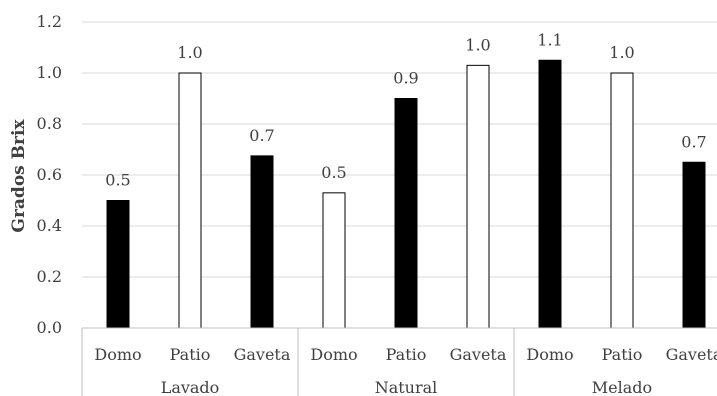 This screenshot has width=717, height=396. What do you see at coordinates (49, 327) in the screenshot?
I see `y-tick-label: 0.0` at bounding box center [49, 327].